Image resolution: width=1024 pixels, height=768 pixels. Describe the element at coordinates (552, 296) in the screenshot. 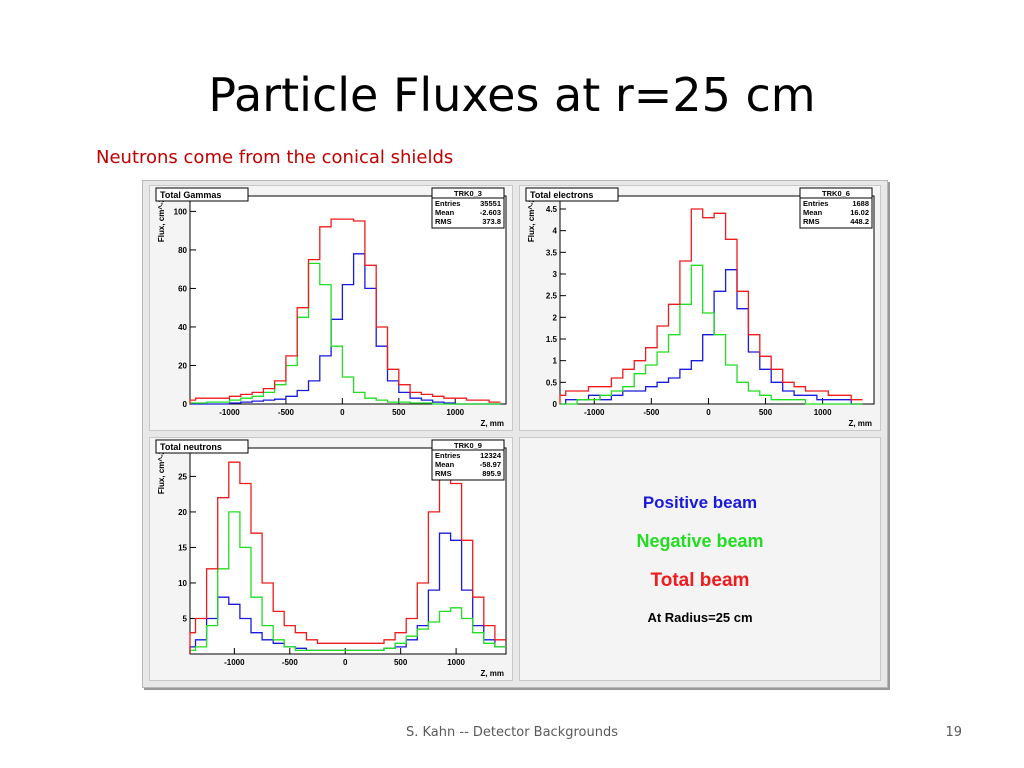

I see `y-tick-label: 2.5` at that location.